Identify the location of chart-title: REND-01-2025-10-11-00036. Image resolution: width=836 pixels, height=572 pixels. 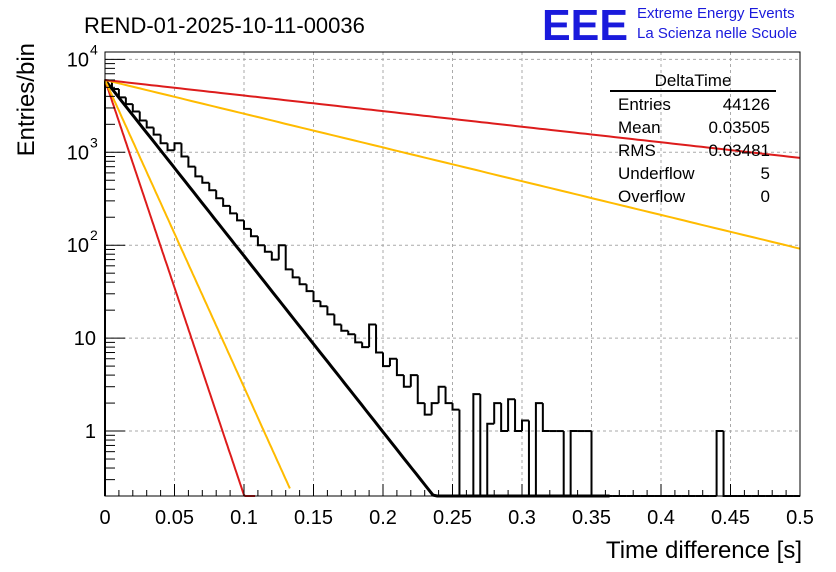
(224, 25).